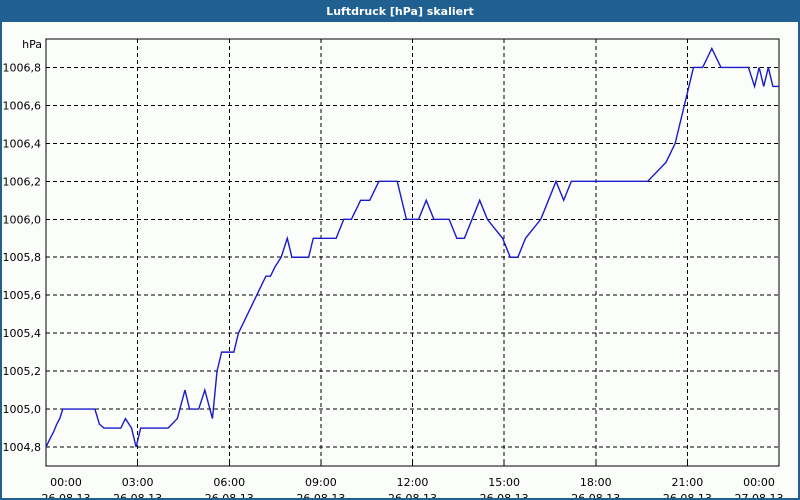 The image size is (800, 500). What do you see at coordinates (22, 295) in the screenshot?
I see `y-tick-label: 1005,6` at bounding box center [22, 295].